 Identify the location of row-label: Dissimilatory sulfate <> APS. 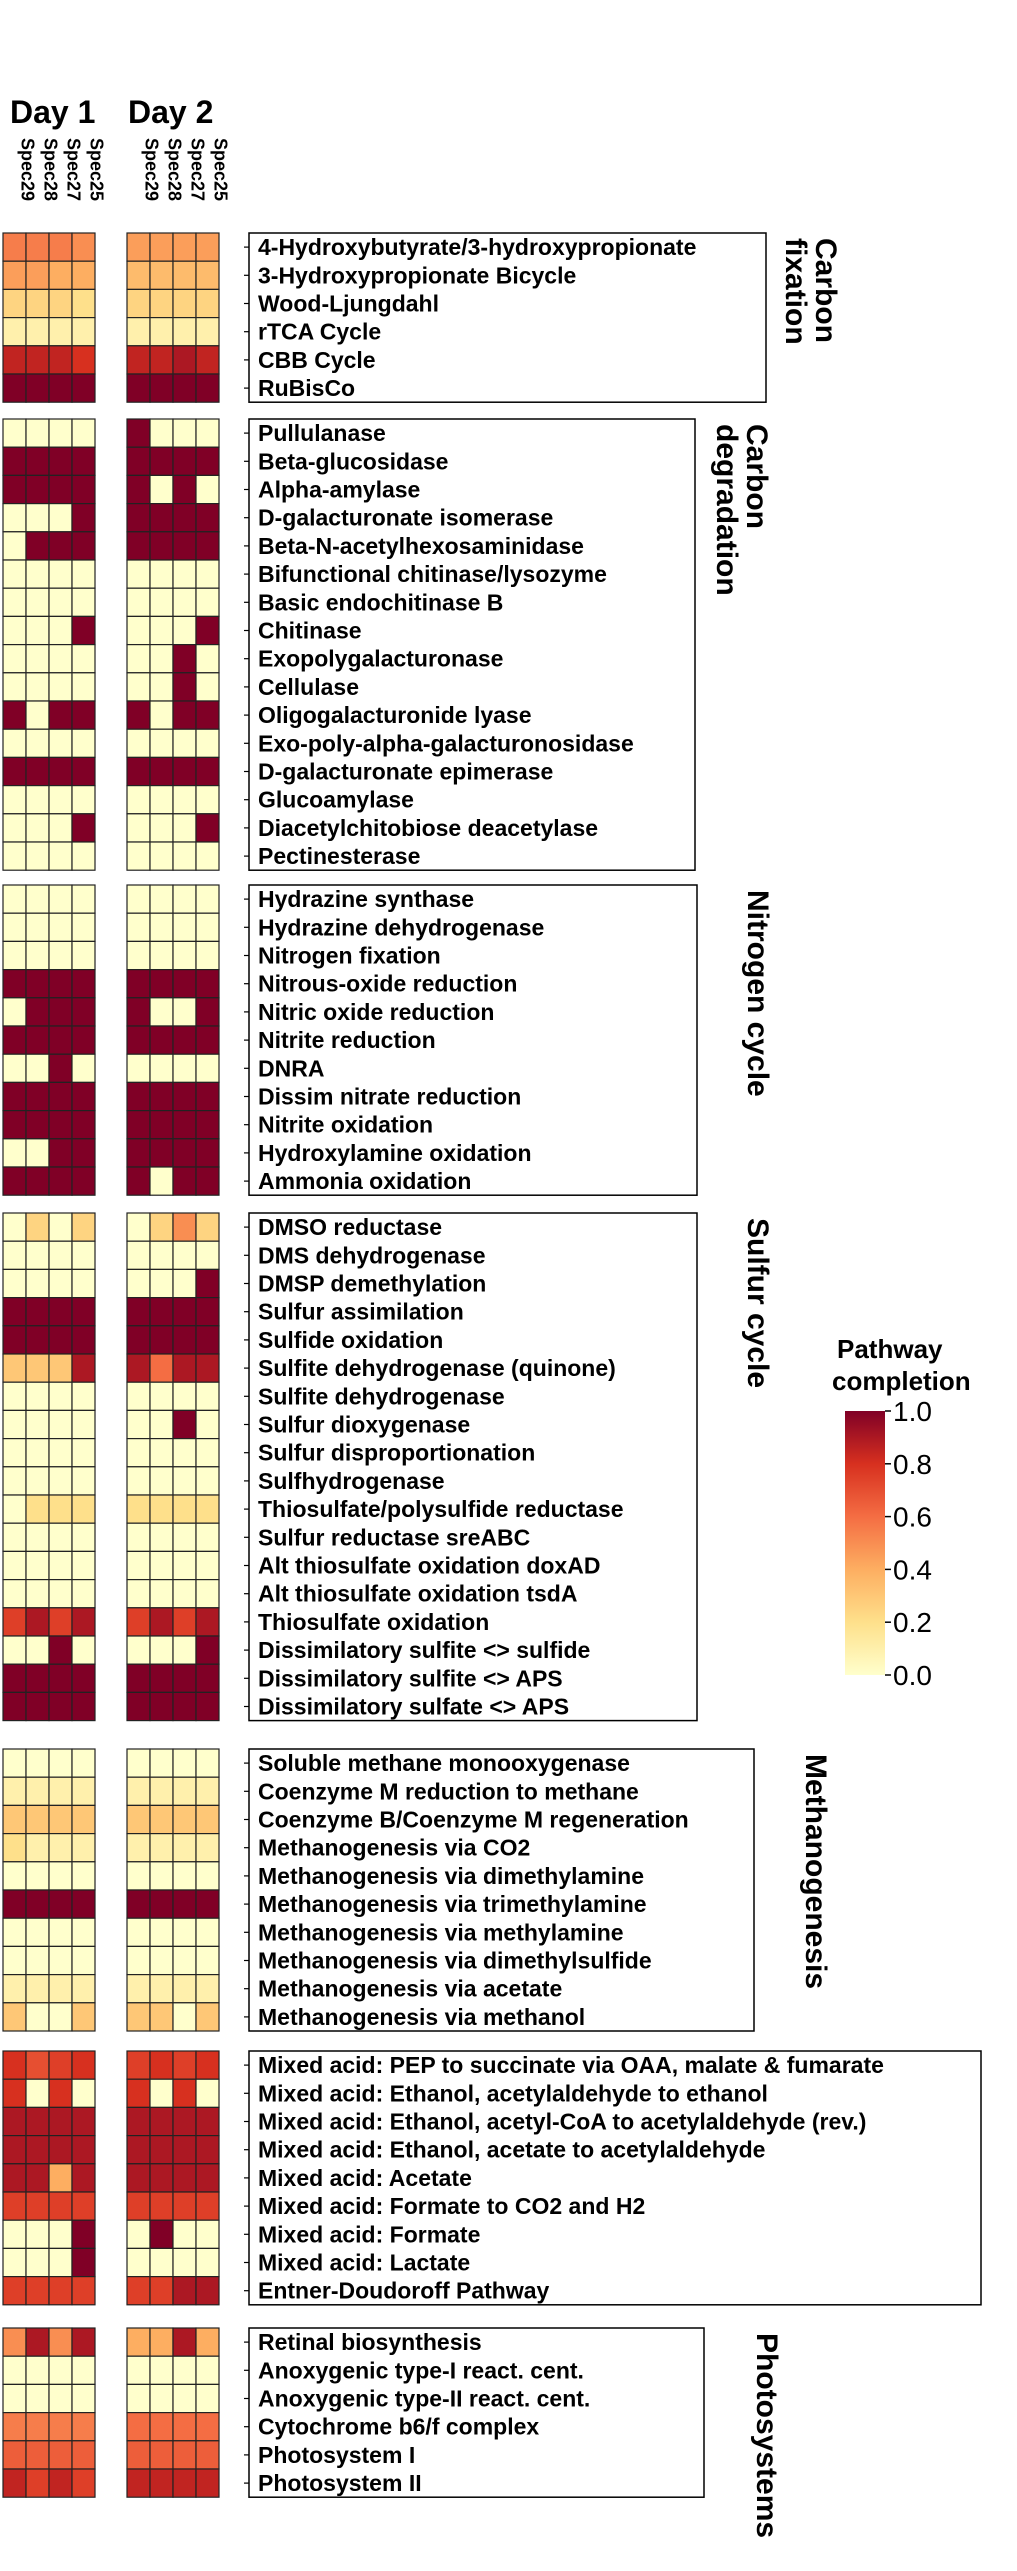
(413, 1707).